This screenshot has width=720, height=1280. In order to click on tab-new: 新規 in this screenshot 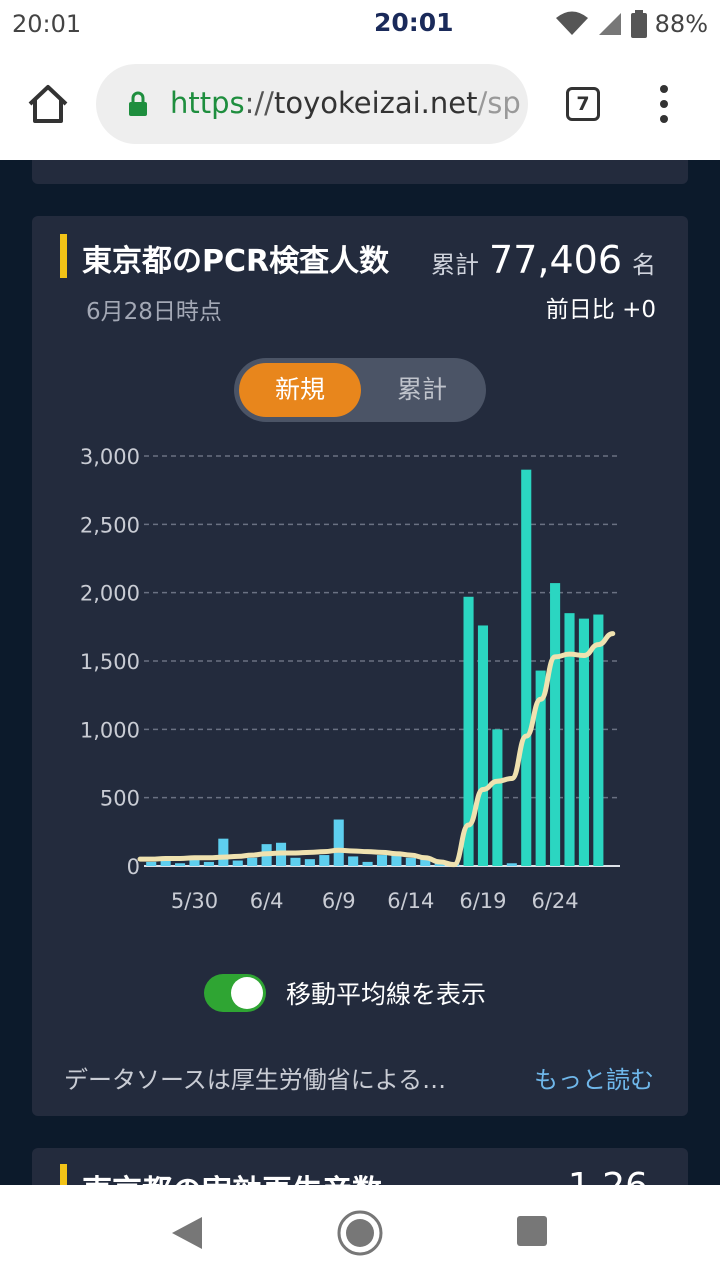, I will do `click(300, 390)`.